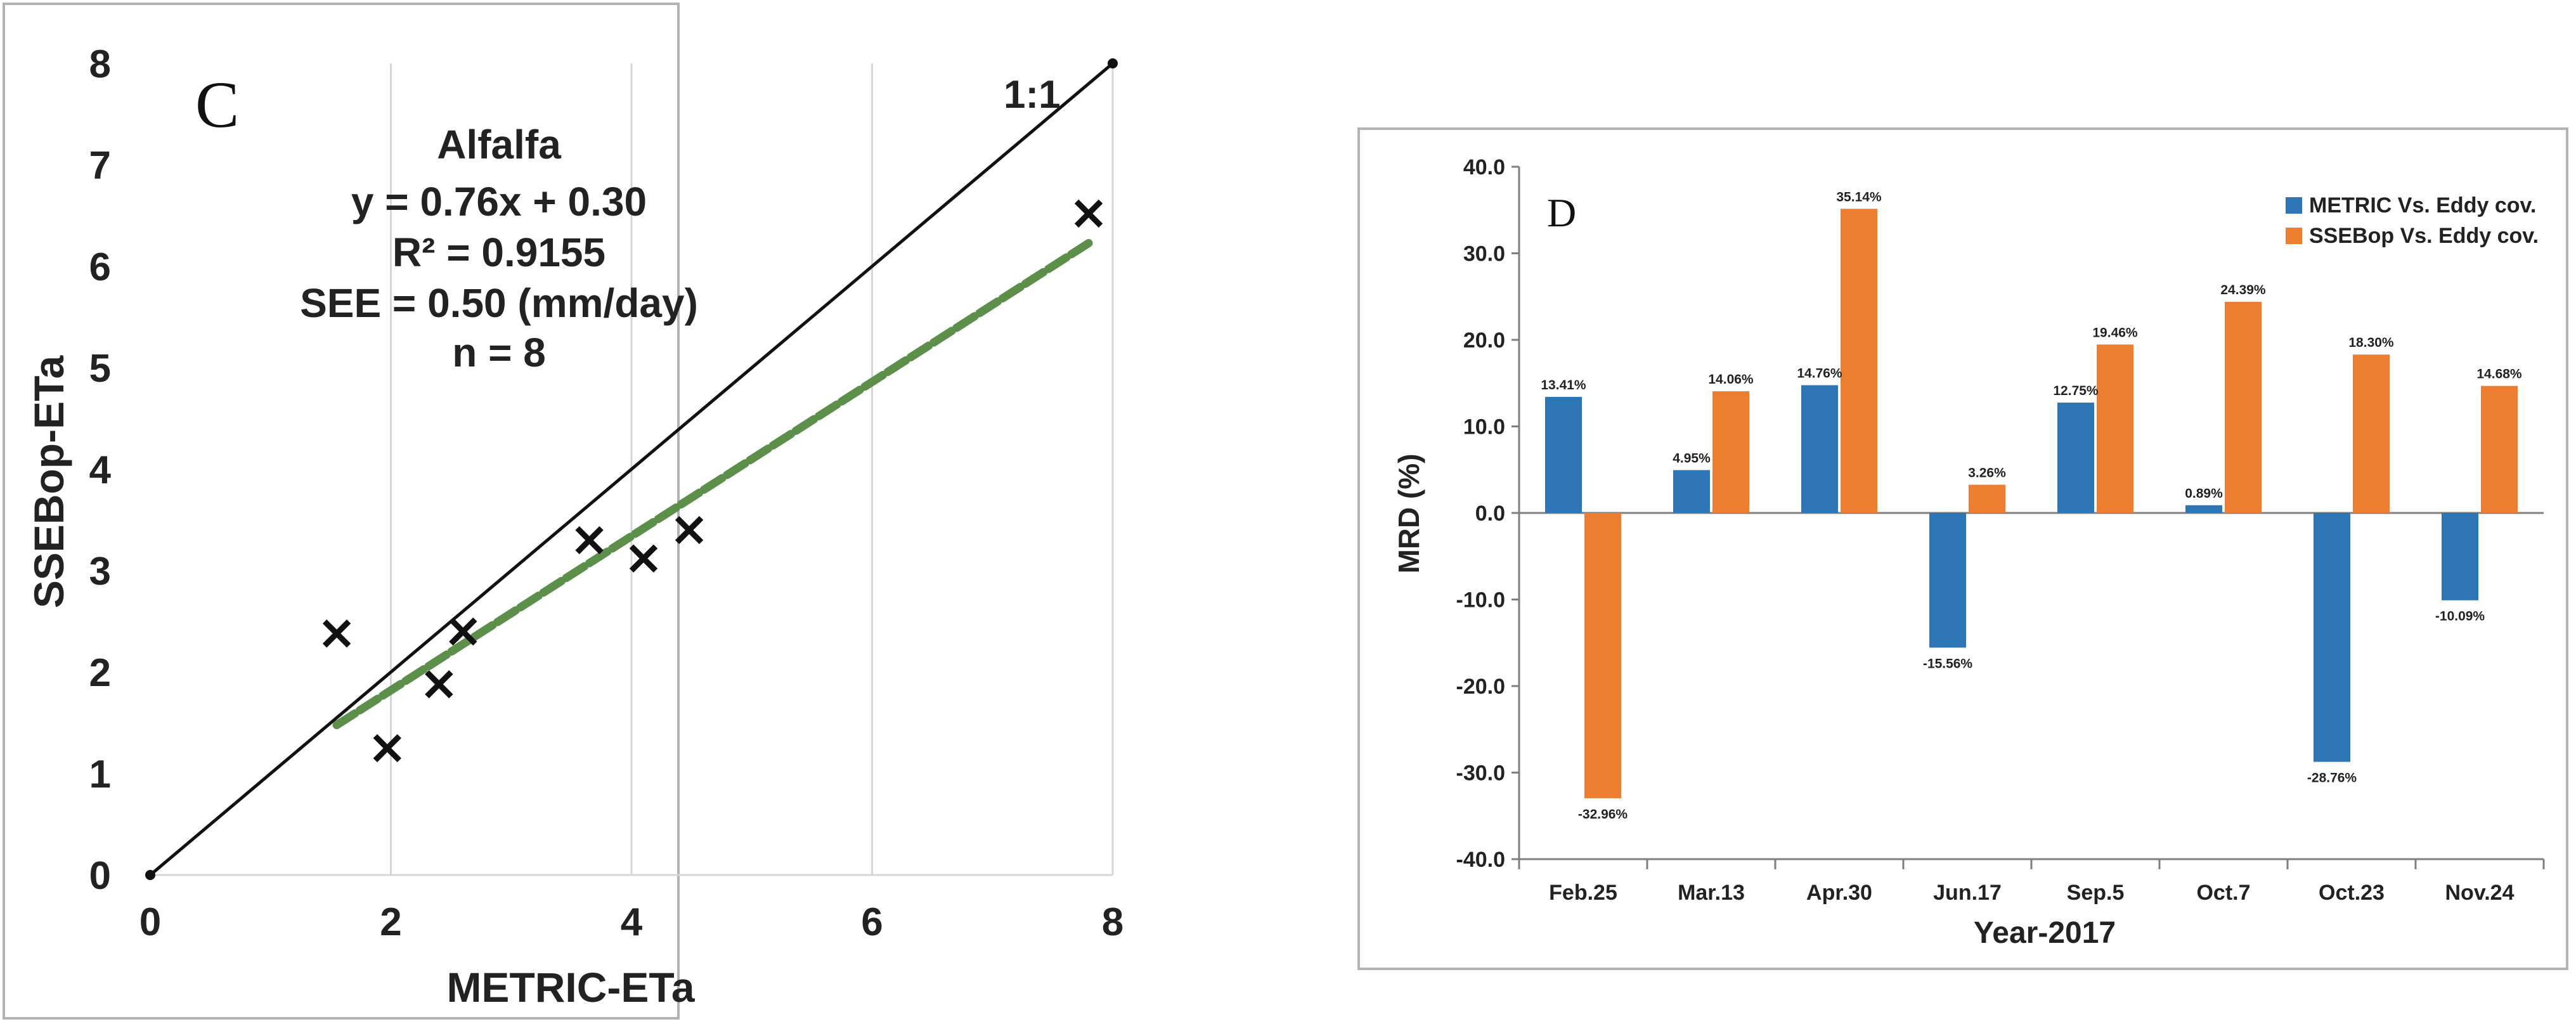  Describe the element at coordinates (1408, 513) in the screenshot. I see `panel-d-y-axis-title: MRD (%)` at that location.